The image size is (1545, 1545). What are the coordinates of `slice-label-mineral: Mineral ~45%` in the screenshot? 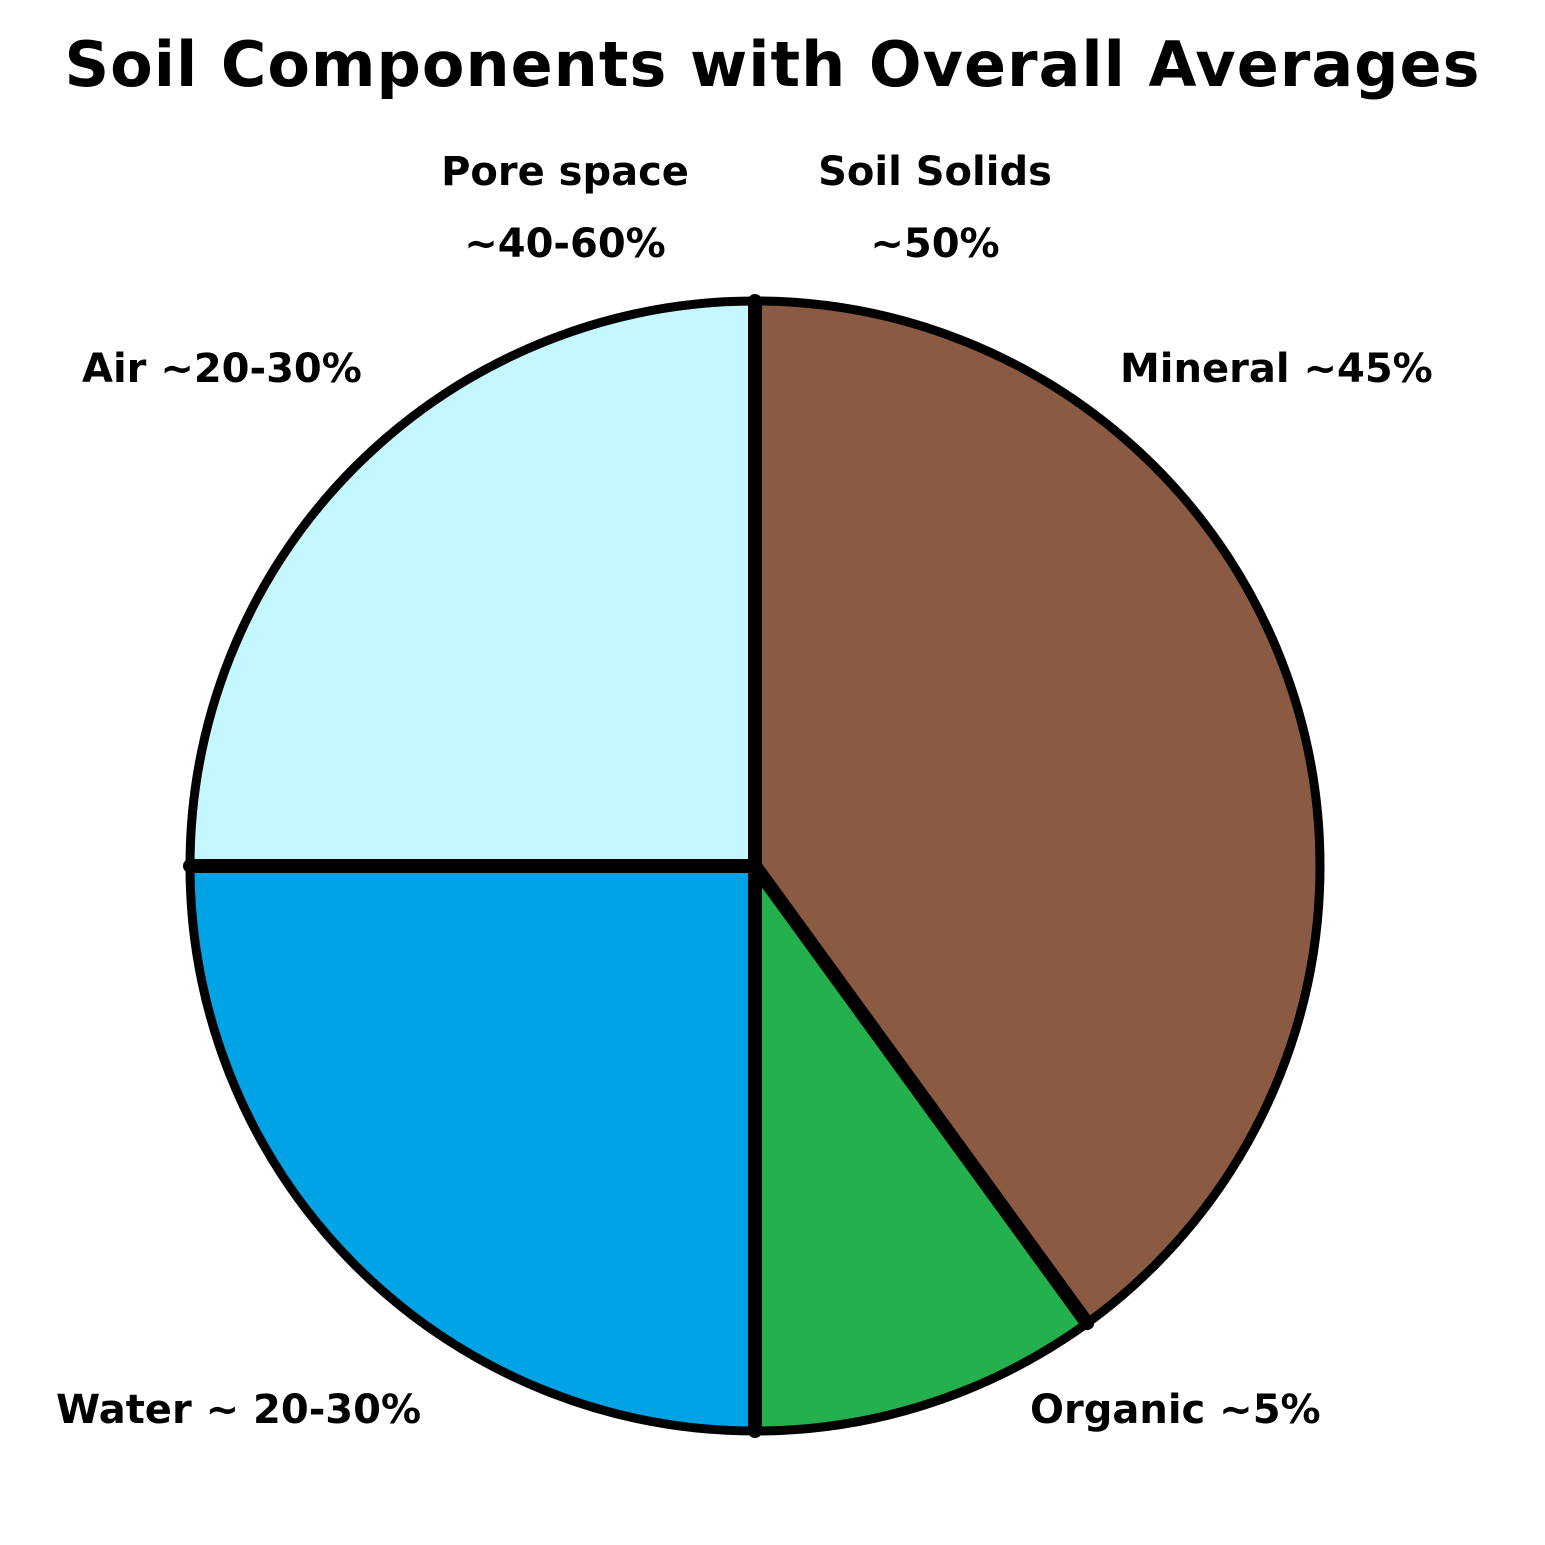 It's located at (1276, 369).